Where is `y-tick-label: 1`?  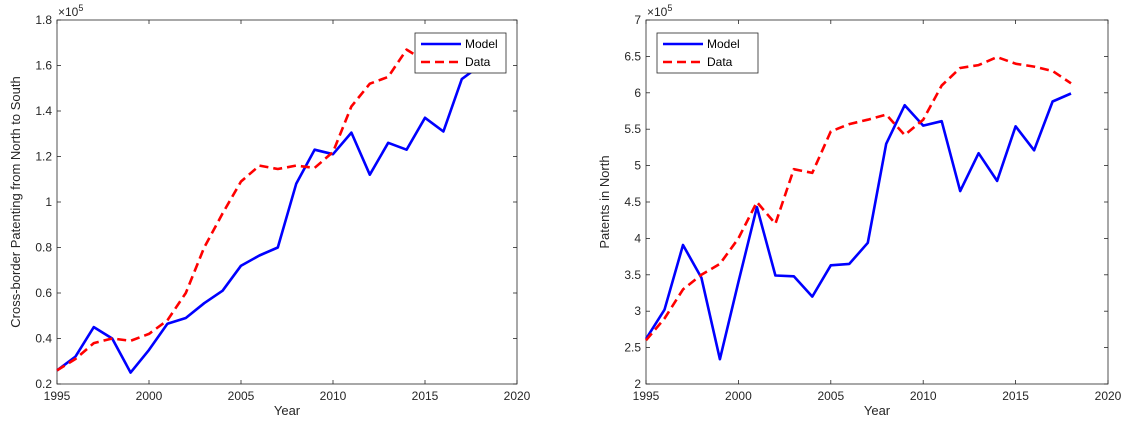 y-tick-label: 1 is located at coordinates (48, 202).